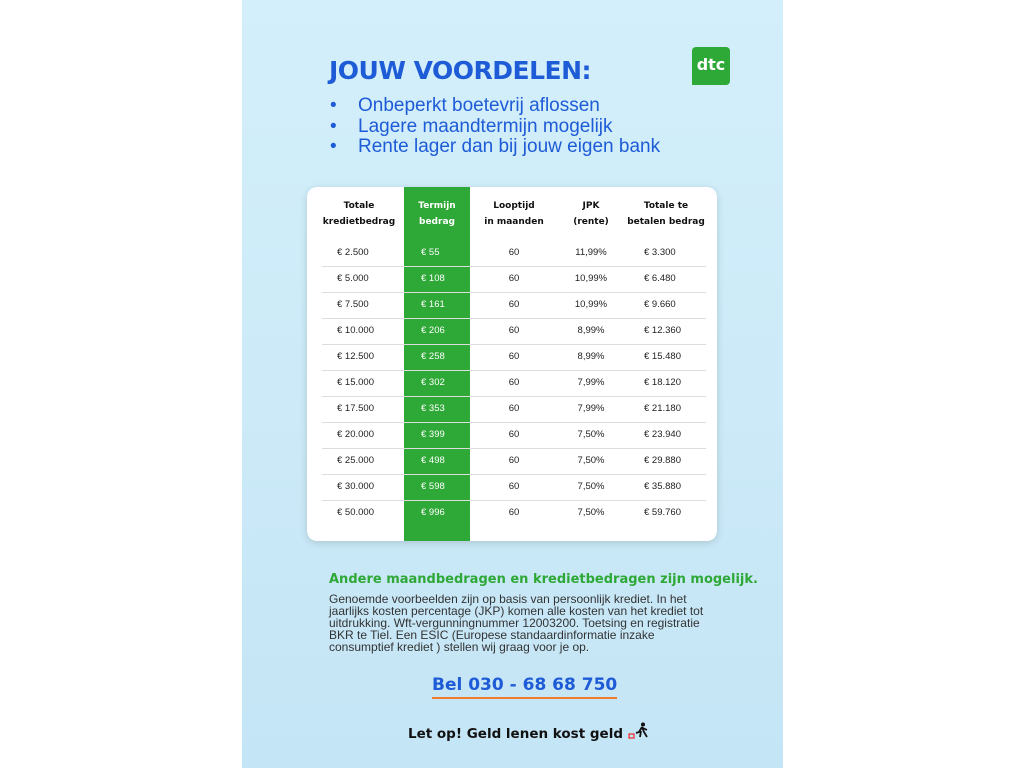 The image size is (1024, 768). I want to click on table-cell: € 598, so click(433, 486).